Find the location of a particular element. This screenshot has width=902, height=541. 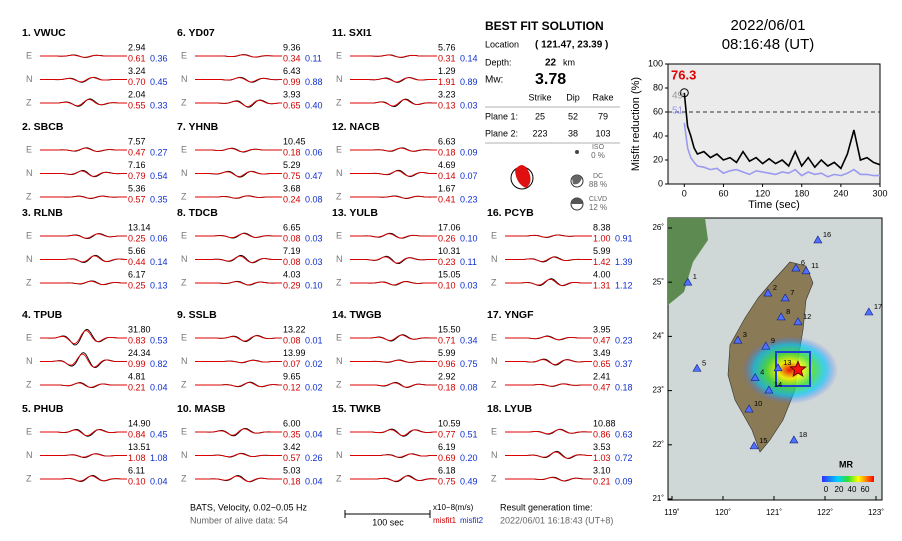

misfit1: 0.18 is located at coordinates (447, 387).